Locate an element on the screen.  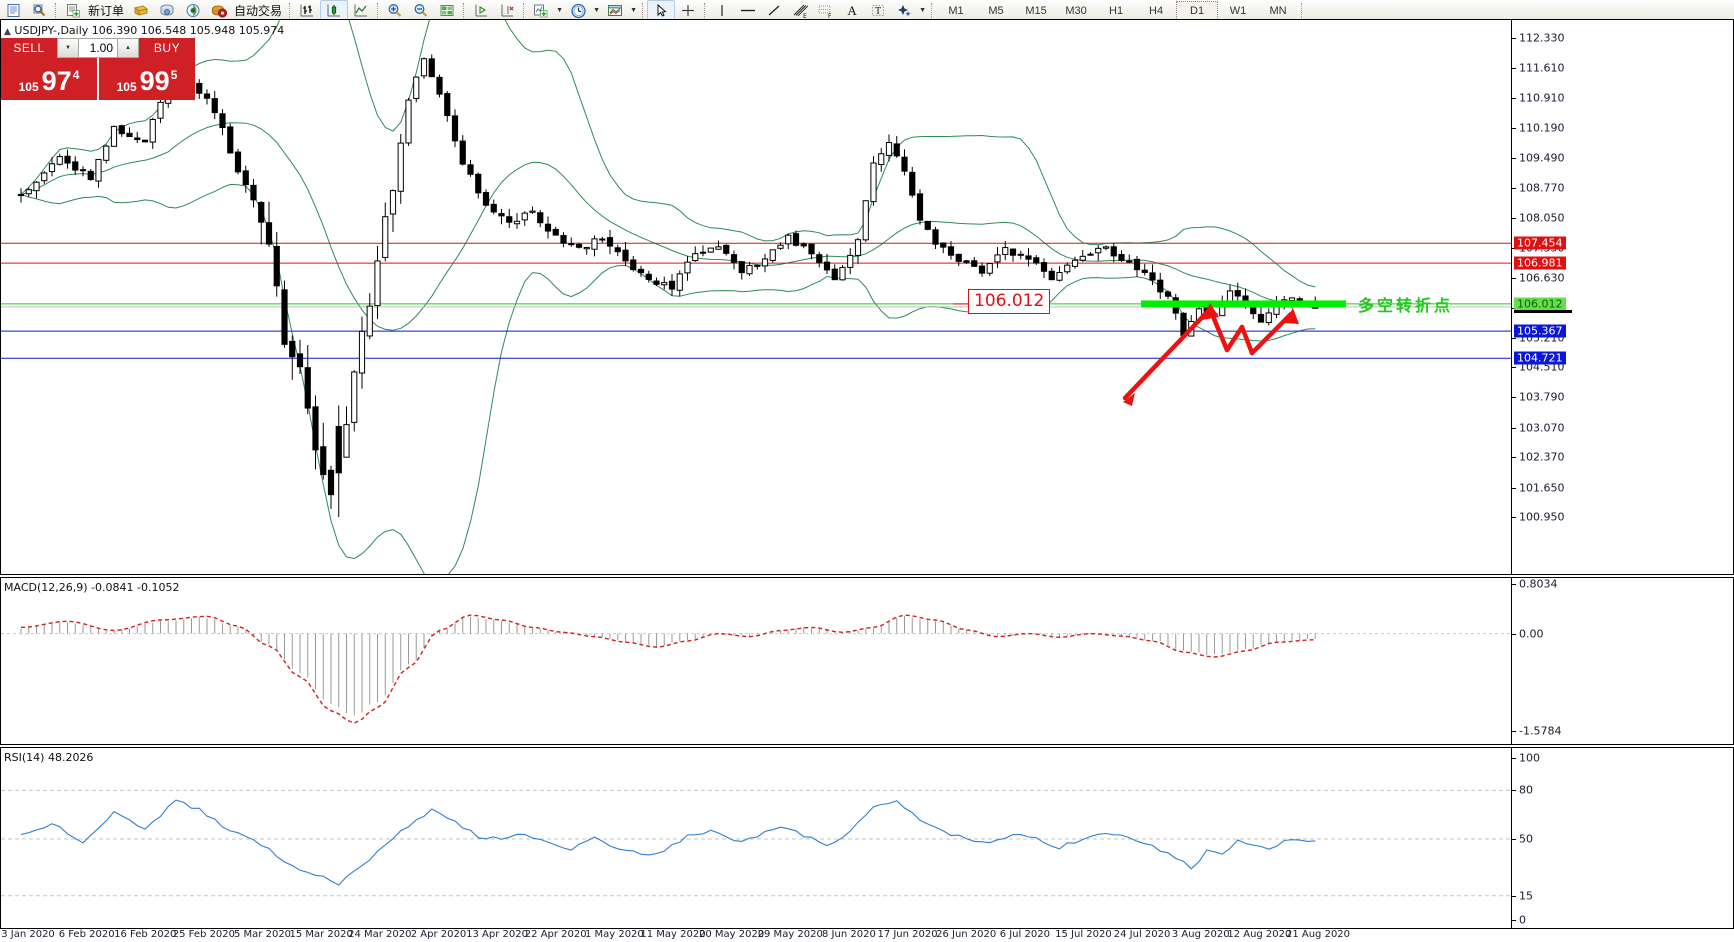
timeframe-h4: H4 is located at coordinates (1156, 10).